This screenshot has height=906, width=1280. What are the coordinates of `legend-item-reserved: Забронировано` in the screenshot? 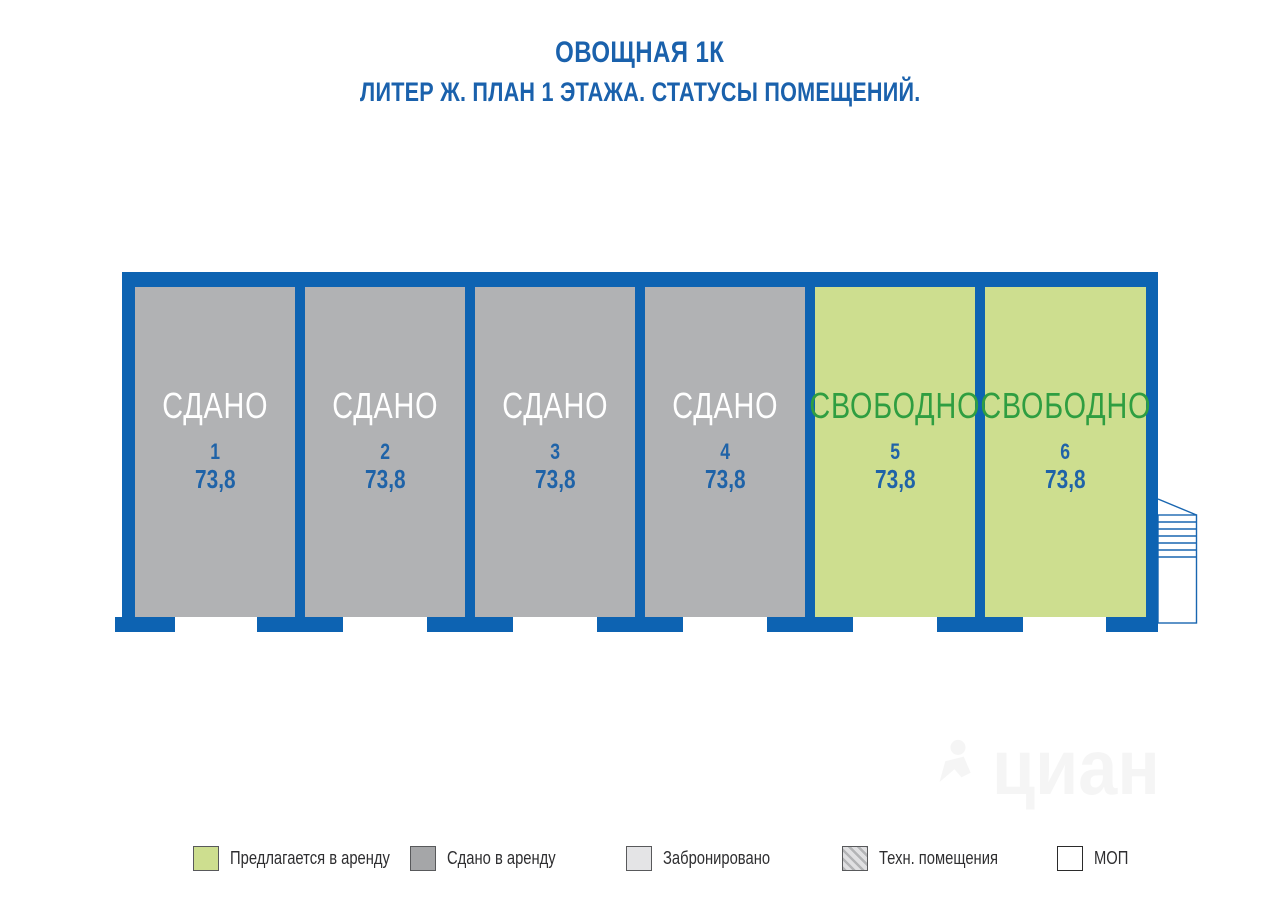 It's located at (710, 858).